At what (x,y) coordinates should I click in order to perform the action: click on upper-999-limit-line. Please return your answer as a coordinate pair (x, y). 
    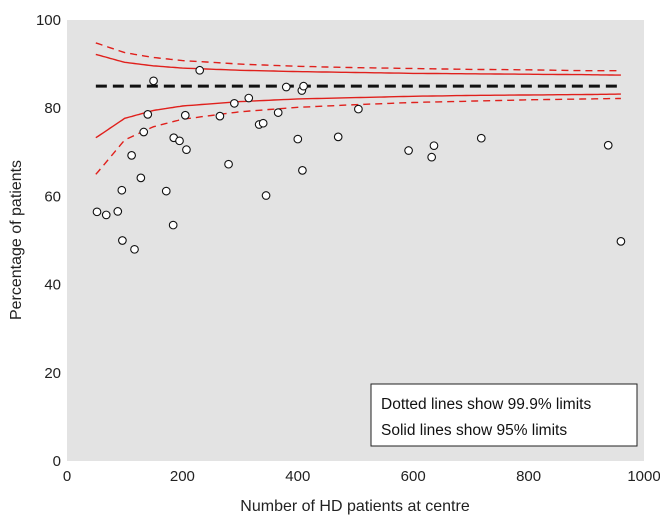
    Looking at the image, I should click on (358, 57).